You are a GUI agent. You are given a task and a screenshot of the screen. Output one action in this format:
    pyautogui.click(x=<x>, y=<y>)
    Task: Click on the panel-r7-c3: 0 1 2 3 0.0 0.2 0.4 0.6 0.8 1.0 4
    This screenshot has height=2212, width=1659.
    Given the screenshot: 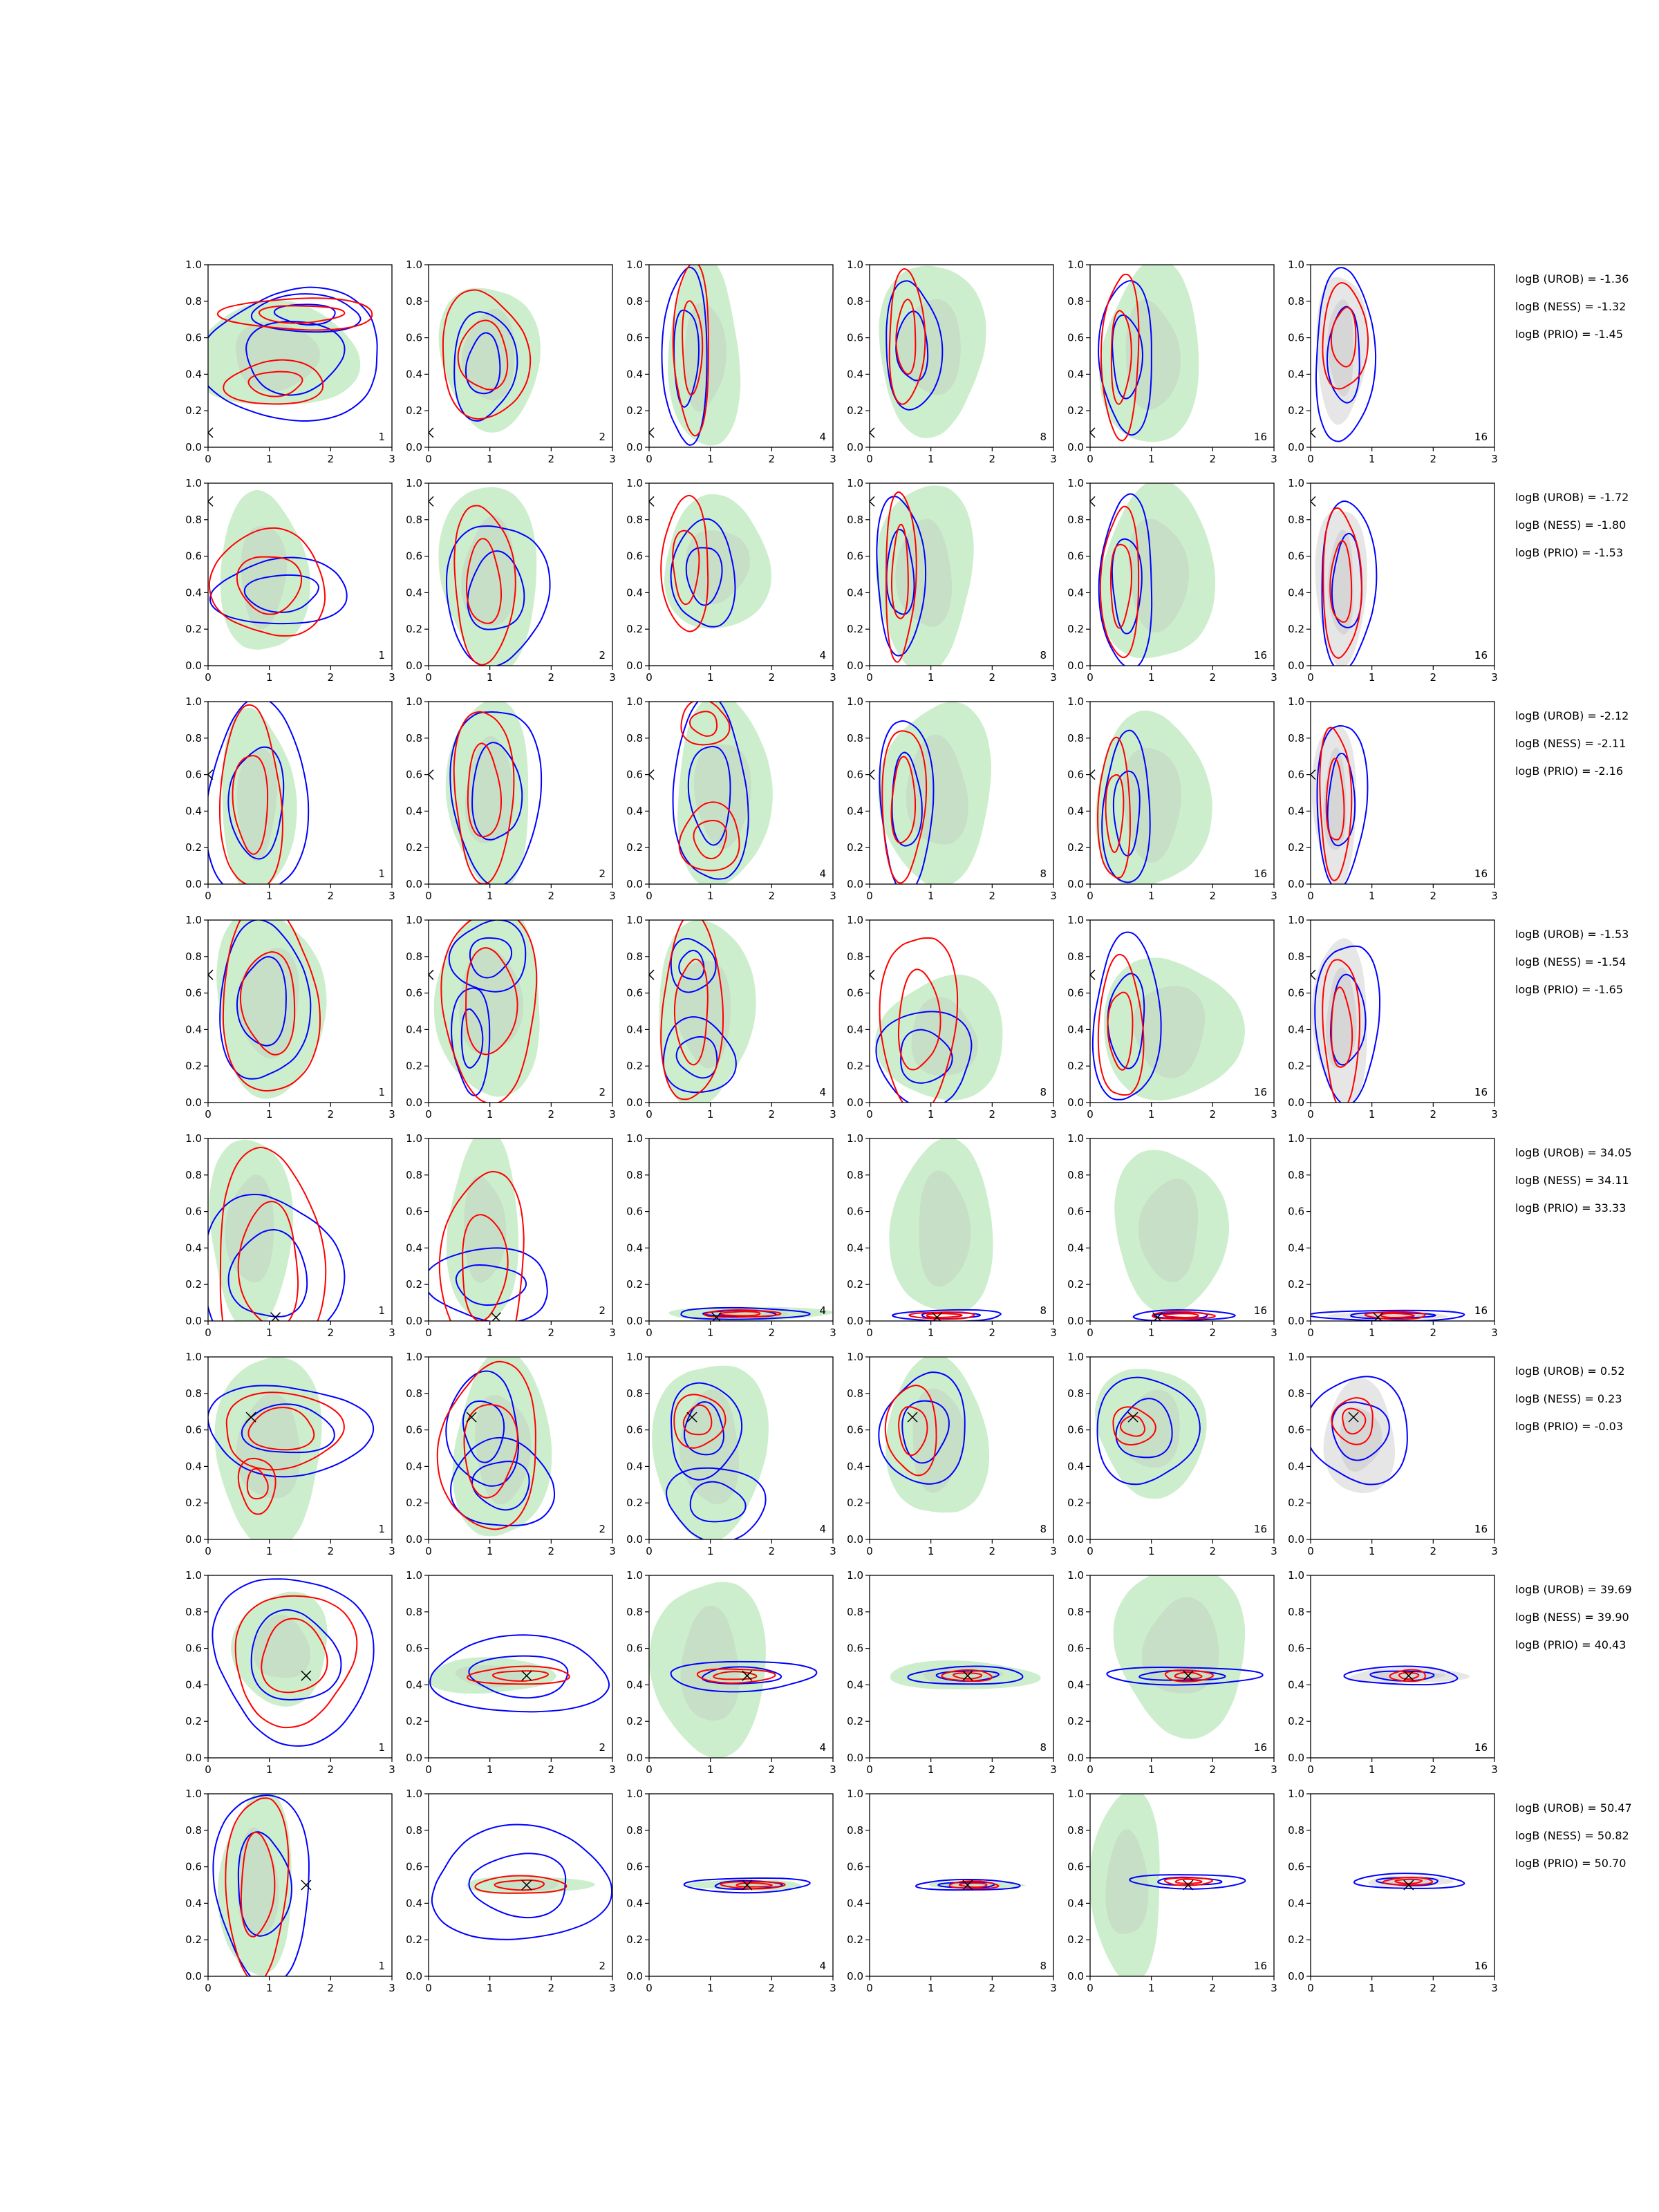 What is the action you would take?
    pyautogui.click(x=731, y=1672)
    